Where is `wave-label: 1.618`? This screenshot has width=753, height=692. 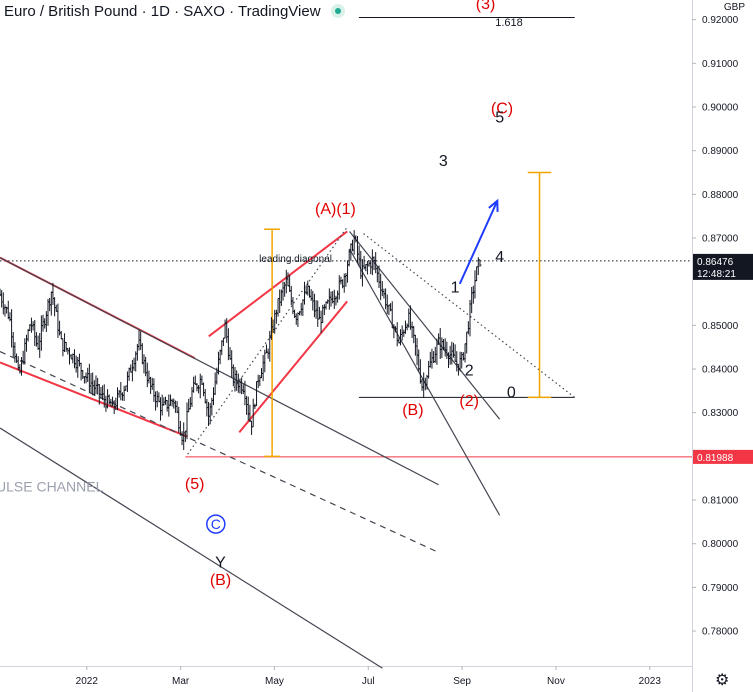
wave-label: 1.618 is located at coordinates (509, 23).